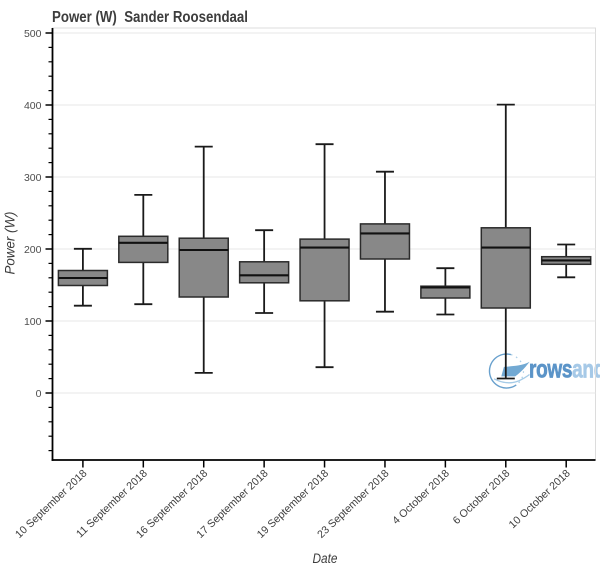 The height and width of the screenshot is (575, 600). What do you see at coordinates (33, 250) in the screenshot?
I see `svg-text: 200` at bounding box center [33, 250].